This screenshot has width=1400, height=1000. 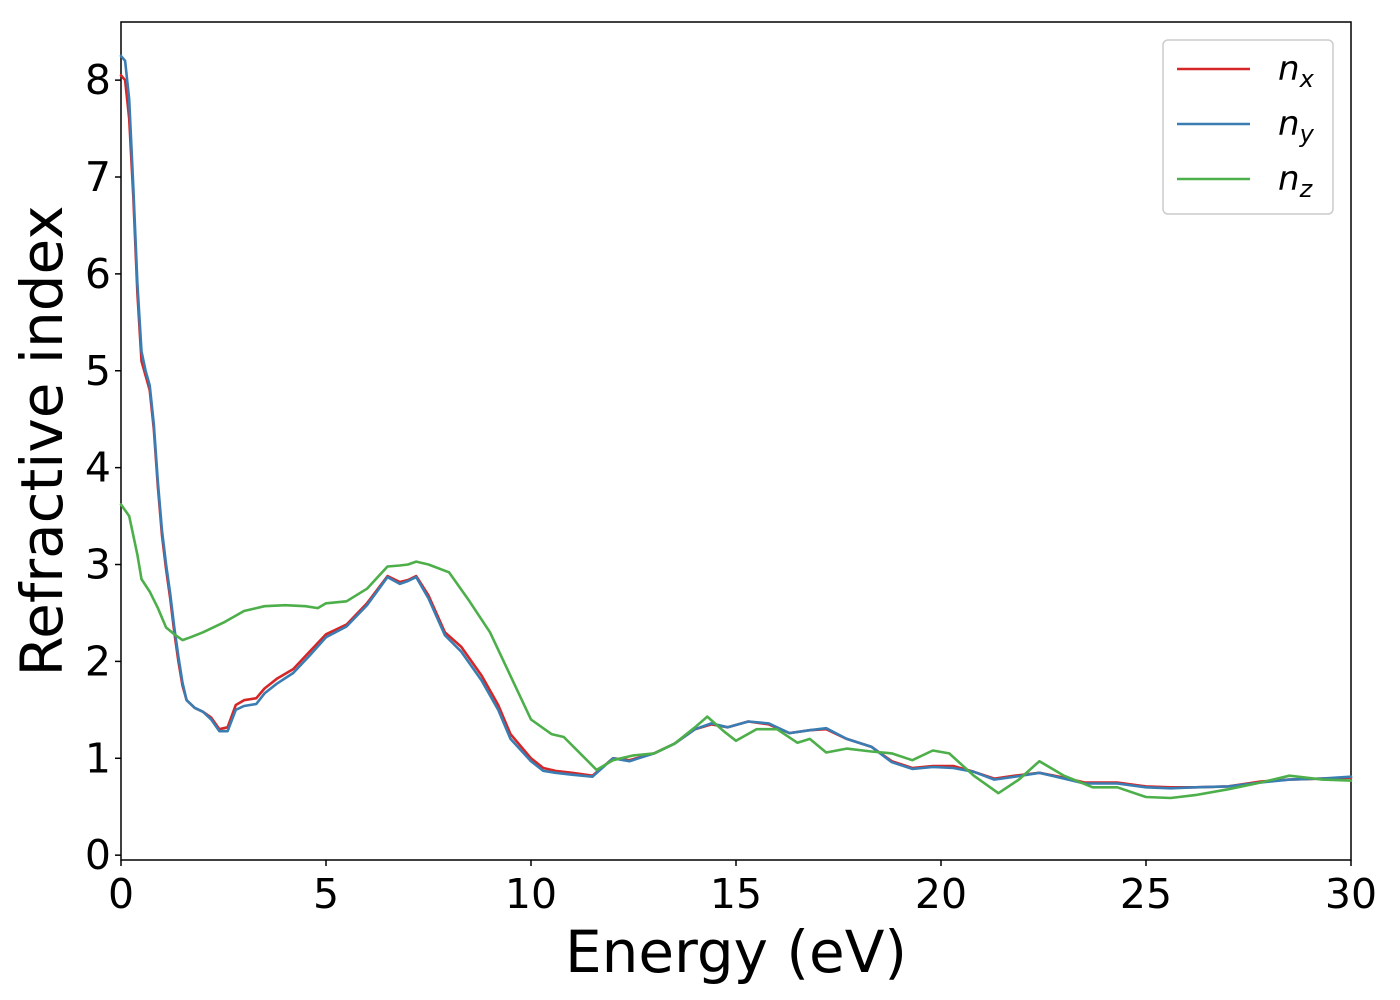 I want to click on x-axis-ticks: 0 5 10 15 20 25 30, so click(x=742, y=889).